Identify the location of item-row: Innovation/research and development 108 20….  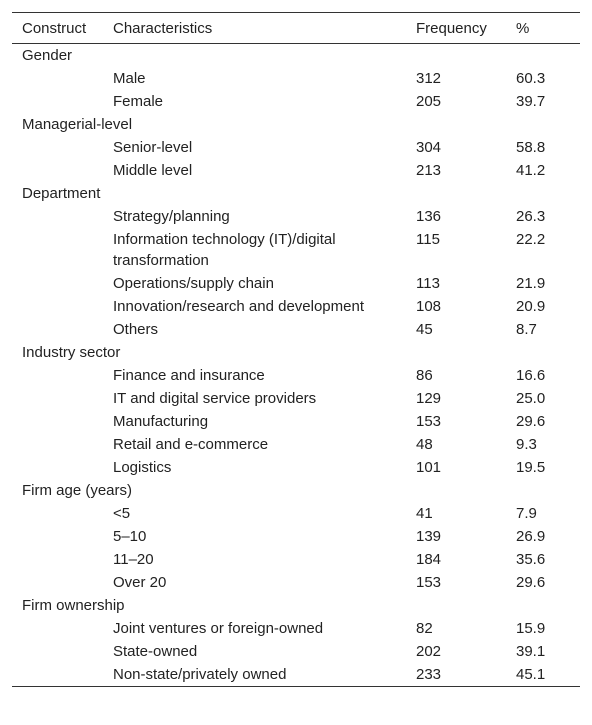
(296, 306).